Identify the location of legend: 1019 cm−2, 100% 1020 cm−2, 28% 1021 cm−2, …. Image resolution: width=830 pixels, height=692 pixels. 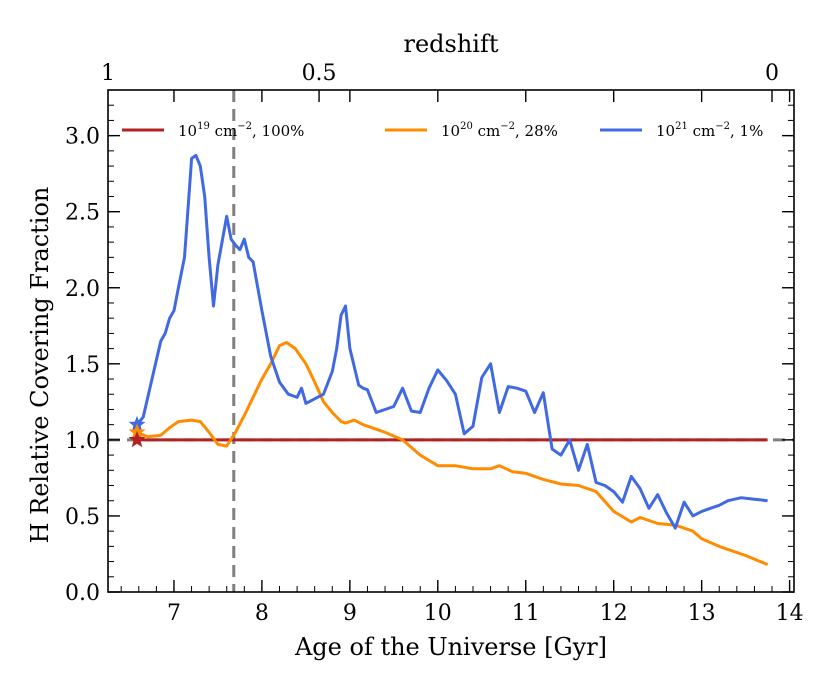
(442, 130).